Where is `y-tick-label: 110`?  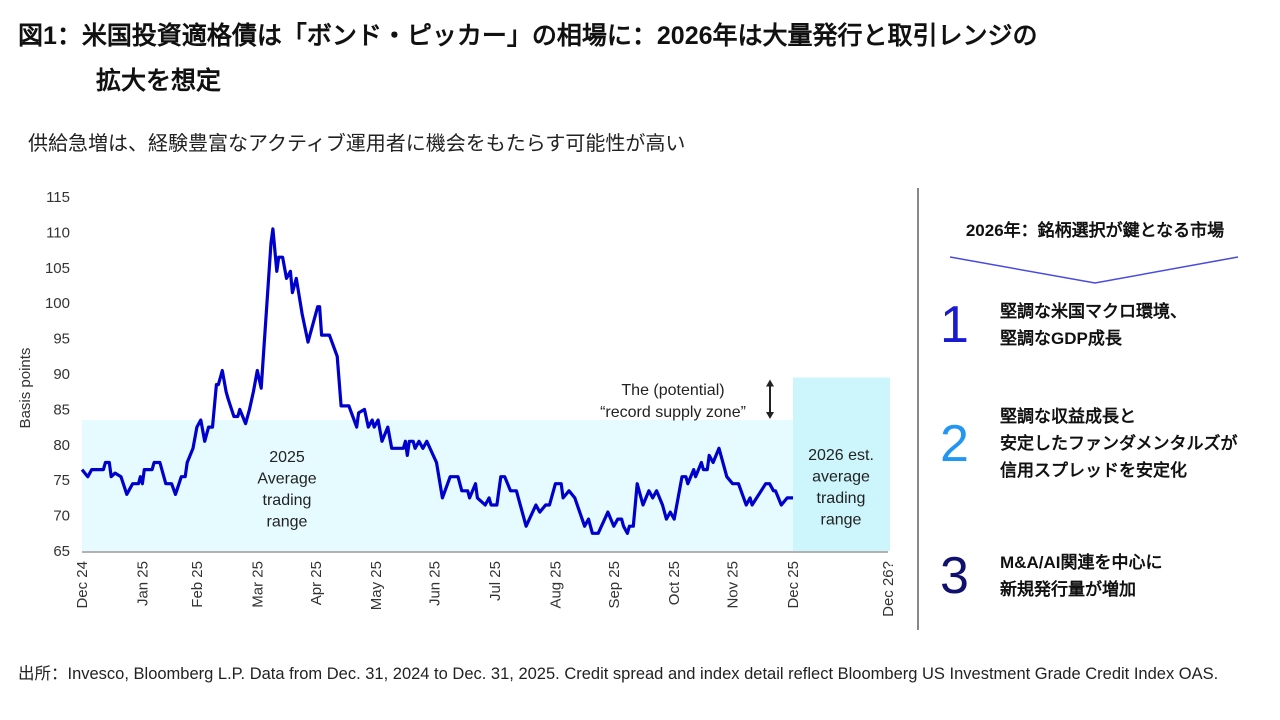 y-tick-label: 110 is located at coordinates (58, 232).